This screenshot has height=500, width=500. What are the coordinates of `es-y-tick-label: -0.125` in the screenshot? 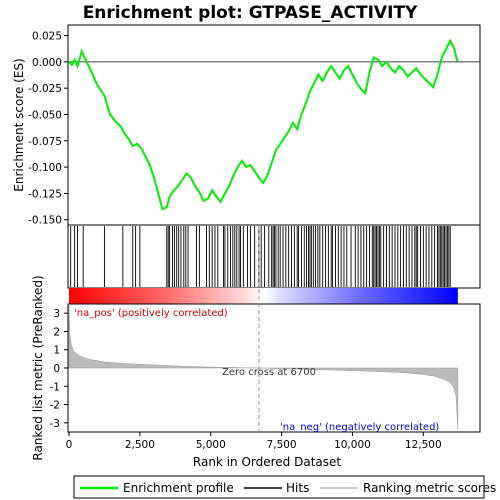 It's located at (45, 194).